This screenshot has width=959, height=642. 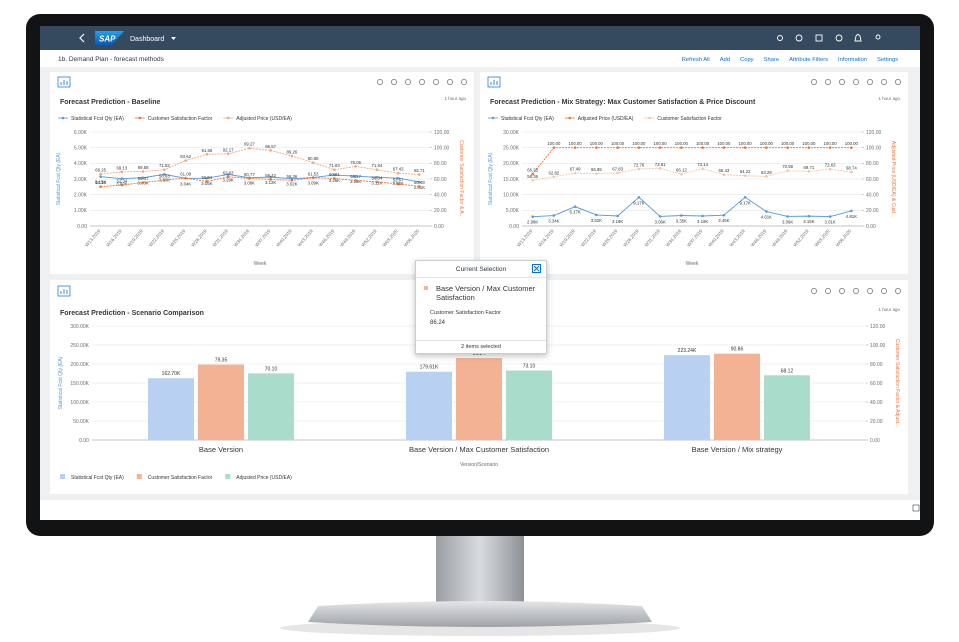 What do you see at coordinates (536, 268) in the screenshot?
I see `close-button` at bounding box center [536, 268].